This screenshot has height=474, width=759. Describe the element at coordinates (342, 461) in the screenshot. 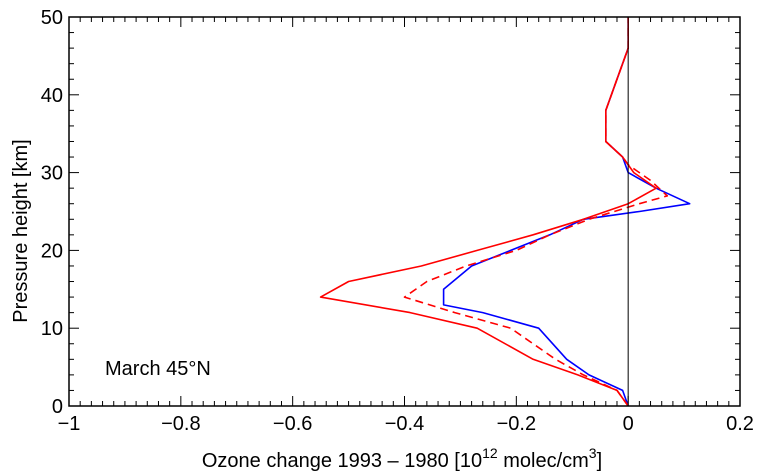

I see `x-axis-title-main: Ozone change 1993 – 1980 [10` at that location.